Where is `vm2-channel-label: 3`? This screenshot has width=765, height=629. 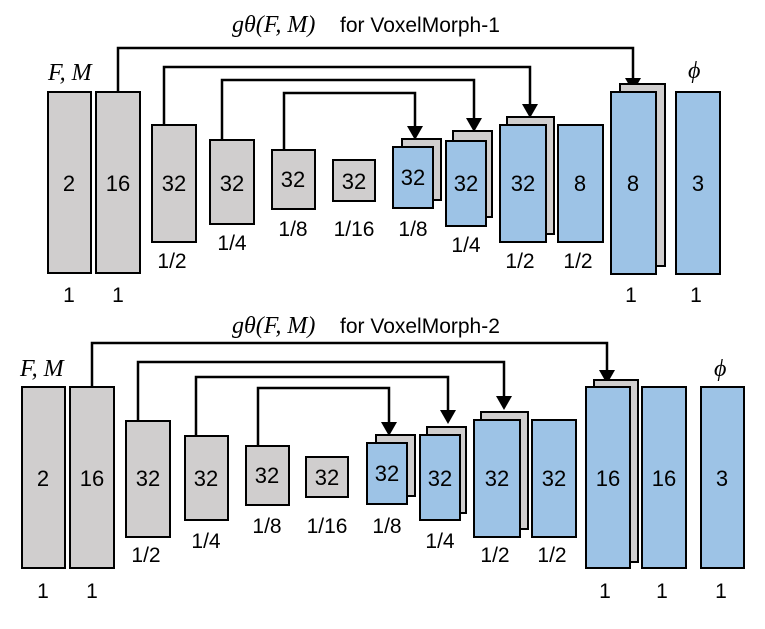
vm2-channel-label: 3 is located at coordinates (722, 478).